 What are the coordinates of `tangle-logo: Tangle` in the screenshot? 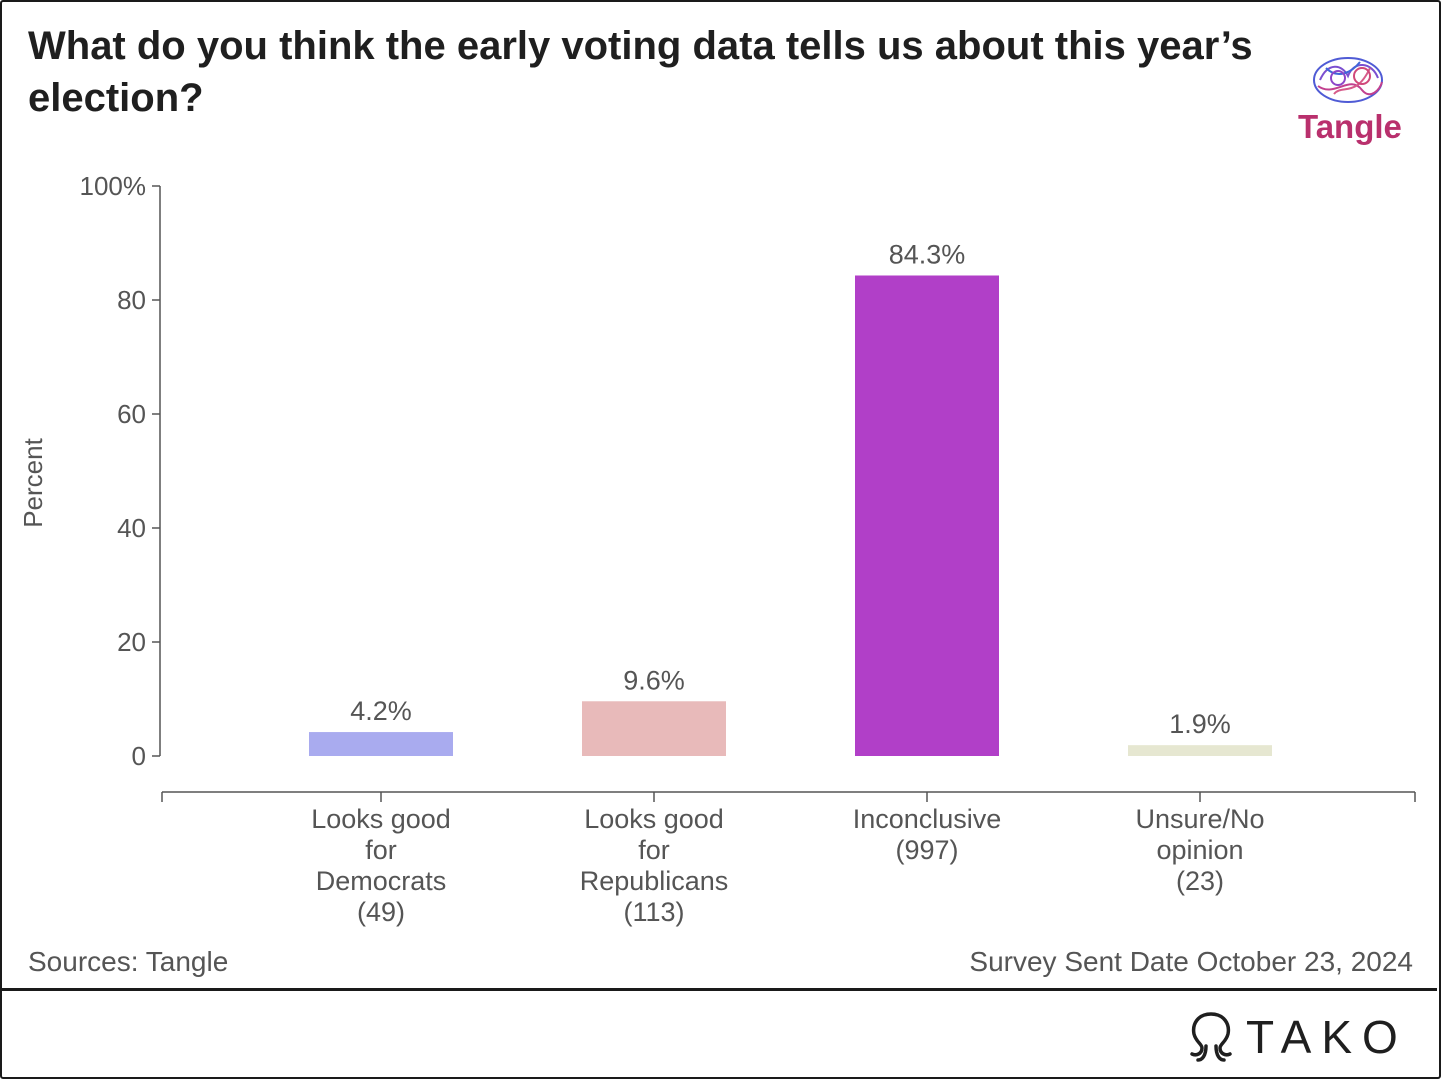 It's located at (1350, 101).